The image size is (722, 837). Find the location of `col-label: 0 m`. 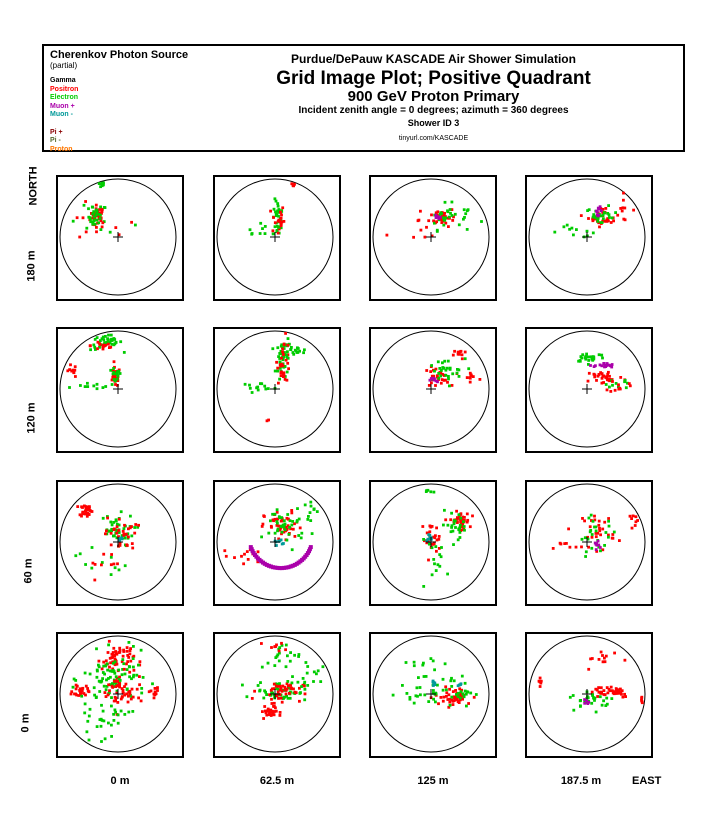

col-label: 0 m is located at coordinates (120, 781).